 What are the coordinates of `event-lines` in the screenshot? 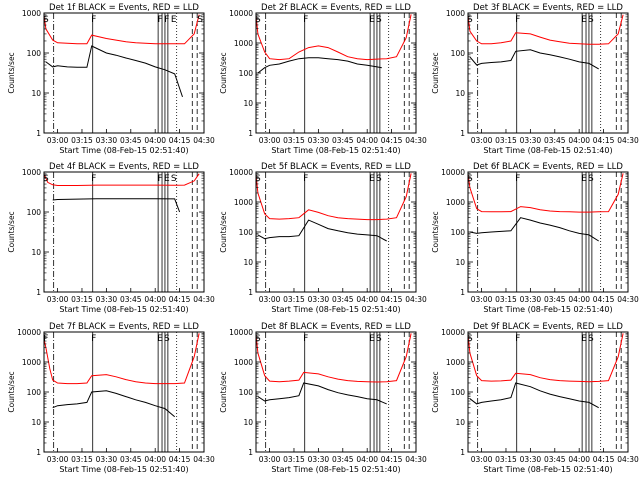 It's located at (125, 232).